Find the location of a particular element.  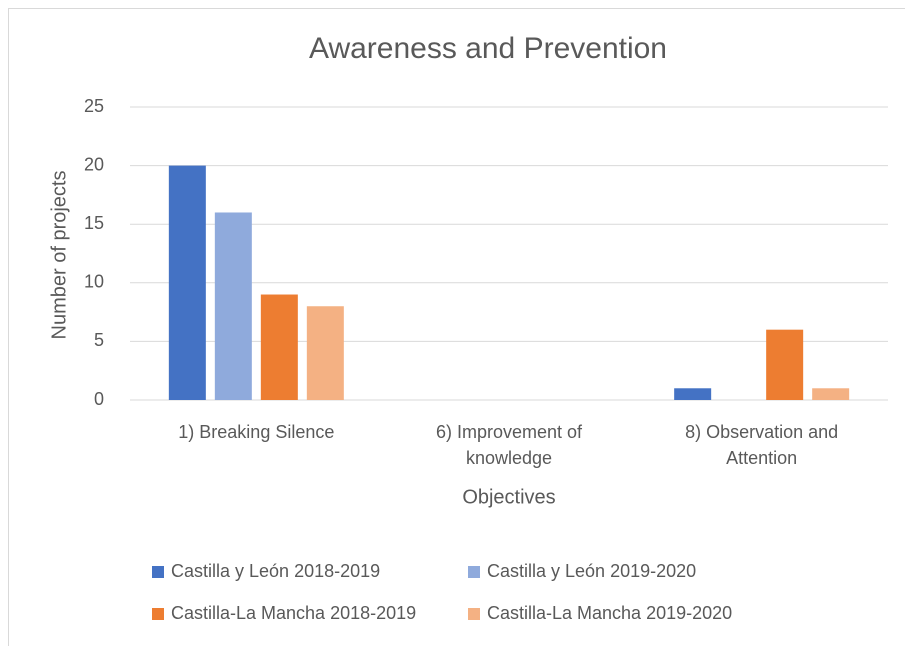

y-tick-label: 20 is located at coordinates (94, 164).